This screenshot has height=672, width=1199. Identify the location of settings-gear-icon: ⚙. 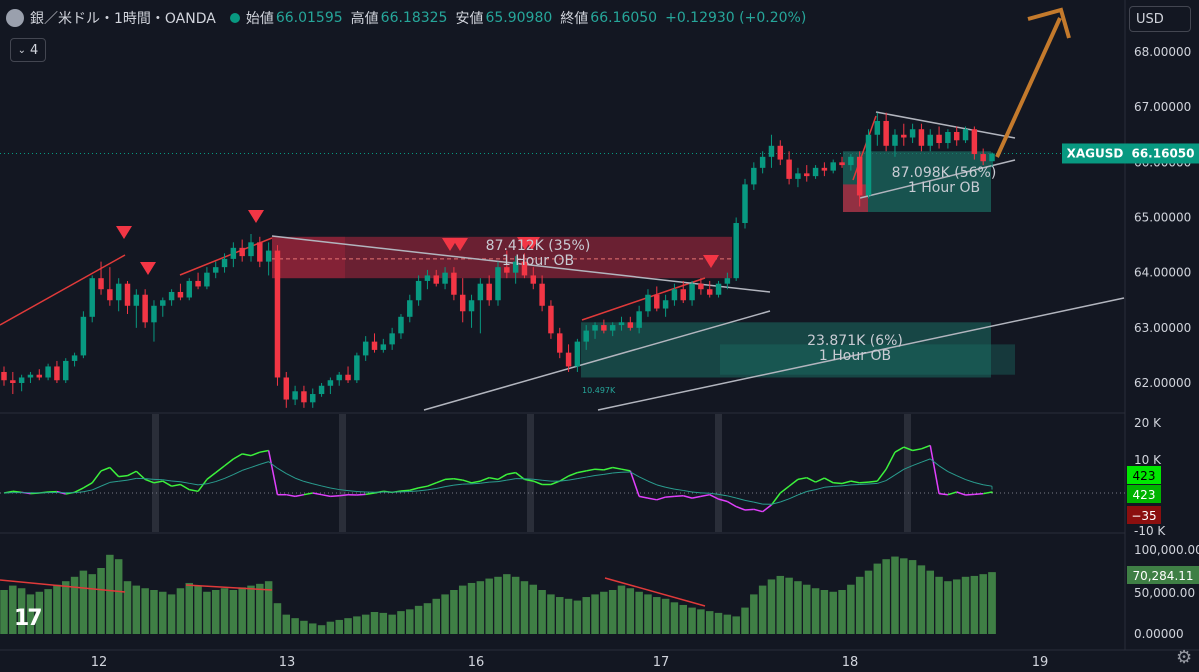
(1184, 657).